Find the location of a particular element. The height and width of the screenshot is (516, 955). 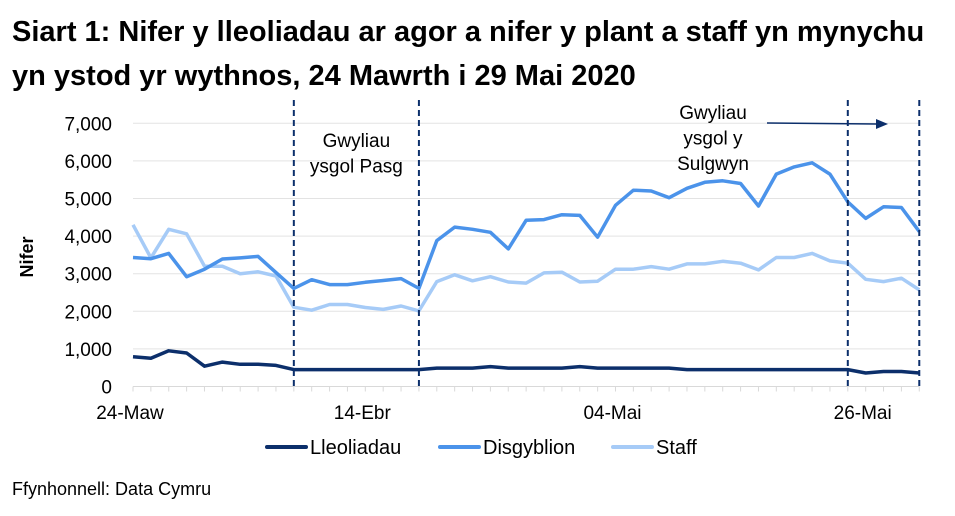

x-tick-label: 26-Mai is located at coordinates (863, 413).